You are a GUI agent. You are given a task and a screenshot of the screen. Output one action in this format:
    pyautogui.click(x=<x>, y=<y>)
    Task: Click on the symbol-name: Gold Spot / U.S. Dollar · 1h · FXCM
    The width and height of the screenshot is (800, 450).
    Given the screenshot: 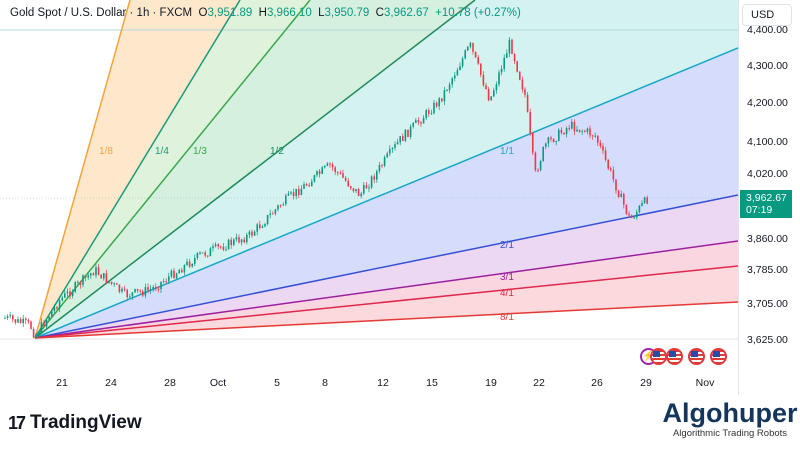 What is the action you would take?
    pyautogui.click(x=101, y=13)
    